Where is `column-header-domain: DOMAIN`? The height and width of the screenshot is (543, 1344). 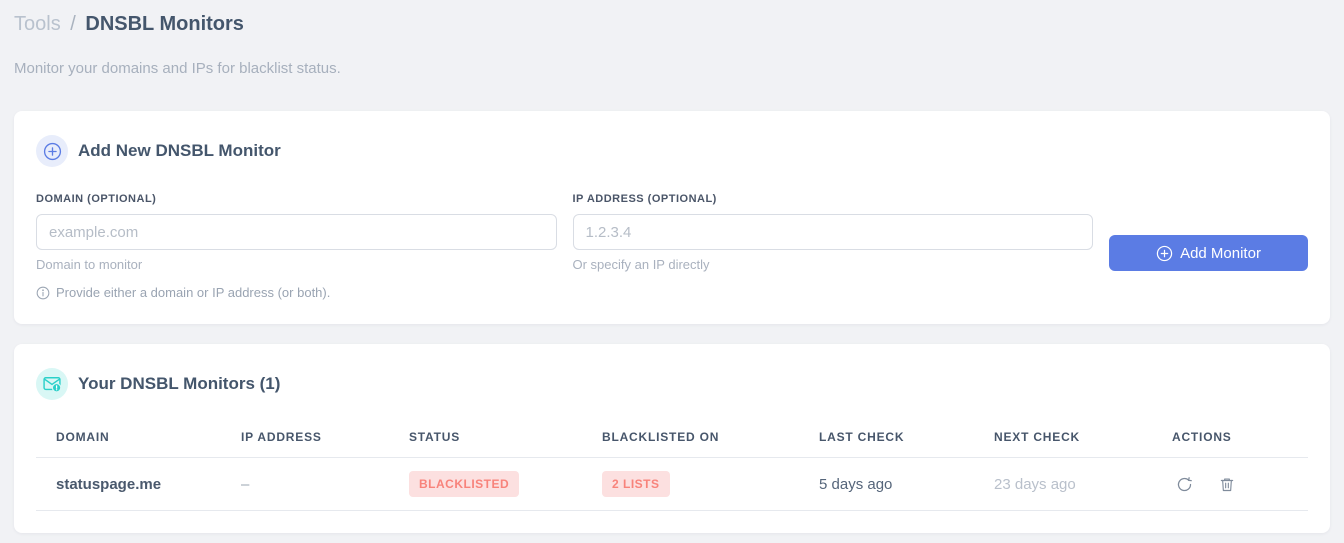
column-header-domain: DOMAIN is located at coordinates (138, 444).